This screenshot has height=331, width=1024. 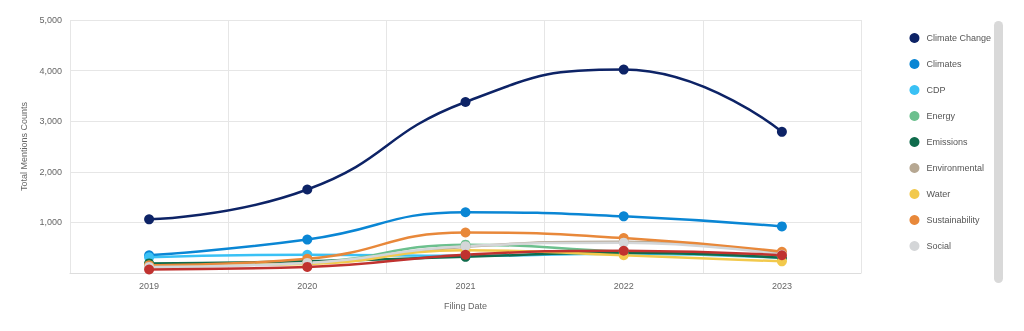 What do you see at coordinates (149, 285) in the screenshot?
I see `x-tick-label: 2019` at bounding box center [149, 285].